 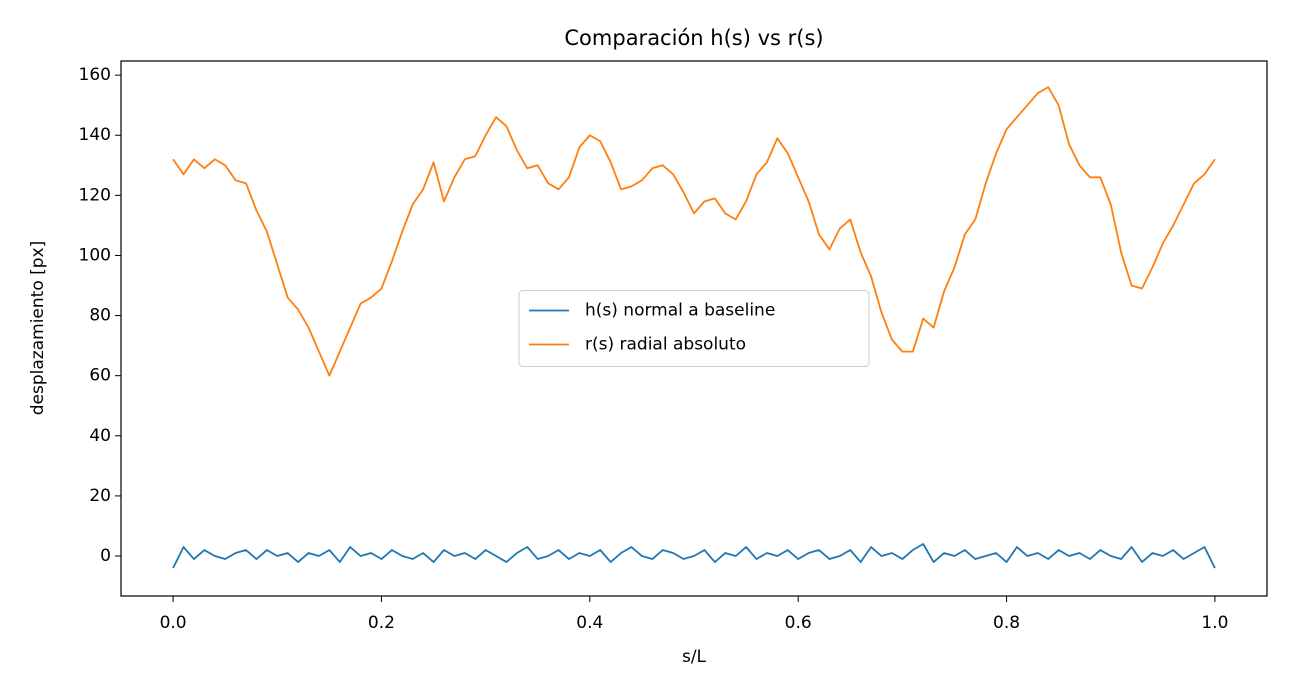 I want to click on x-tick-label: 0.6, so click(x=798, y=623).